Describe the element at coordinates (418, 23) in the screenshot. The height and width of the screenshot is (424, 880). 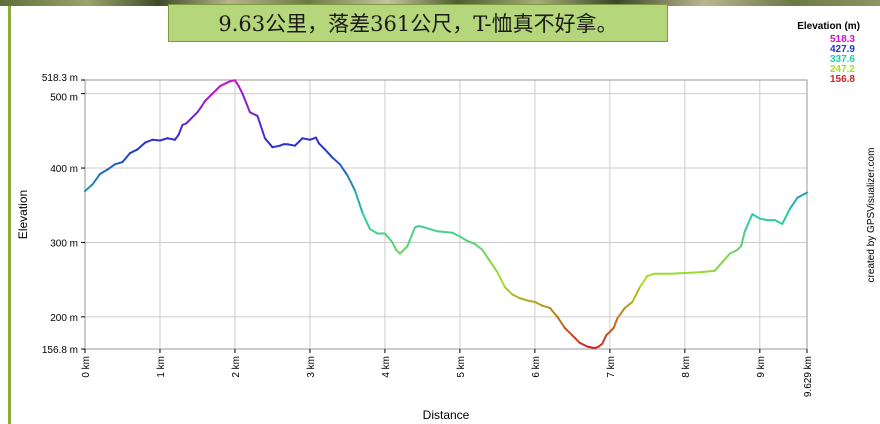
I see `title-banner: 9.63公里，落差361公尺，T-恤真不好拿。` at that location.